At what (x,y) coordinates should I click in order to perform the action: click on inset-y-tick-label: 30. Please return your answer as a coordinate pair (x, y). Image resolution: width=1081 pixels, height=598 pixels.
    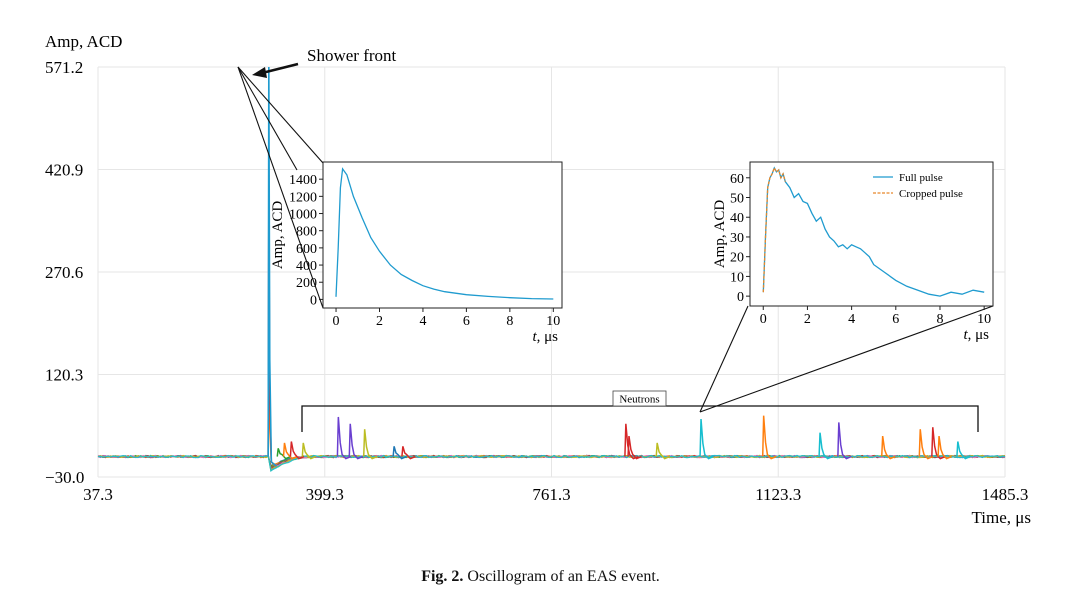
    Looking at the image, I should click on (737, 238).